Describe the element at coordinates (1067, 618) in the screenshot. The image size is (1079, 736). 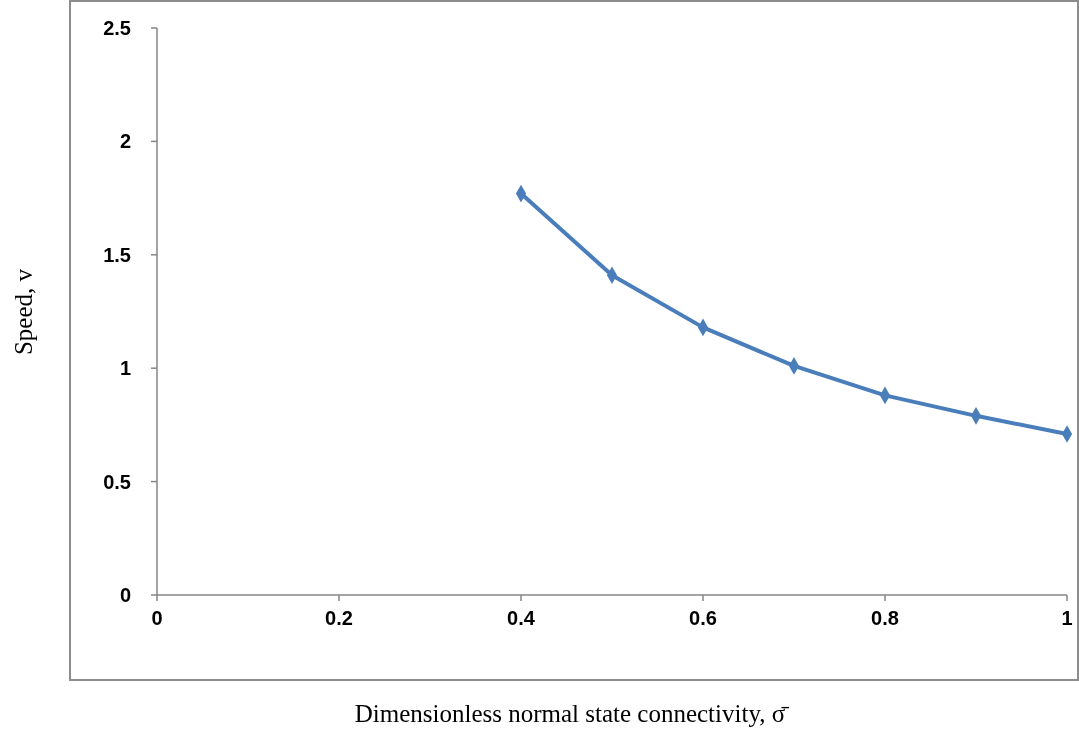
I see `x-tick-label: 1` at that location.